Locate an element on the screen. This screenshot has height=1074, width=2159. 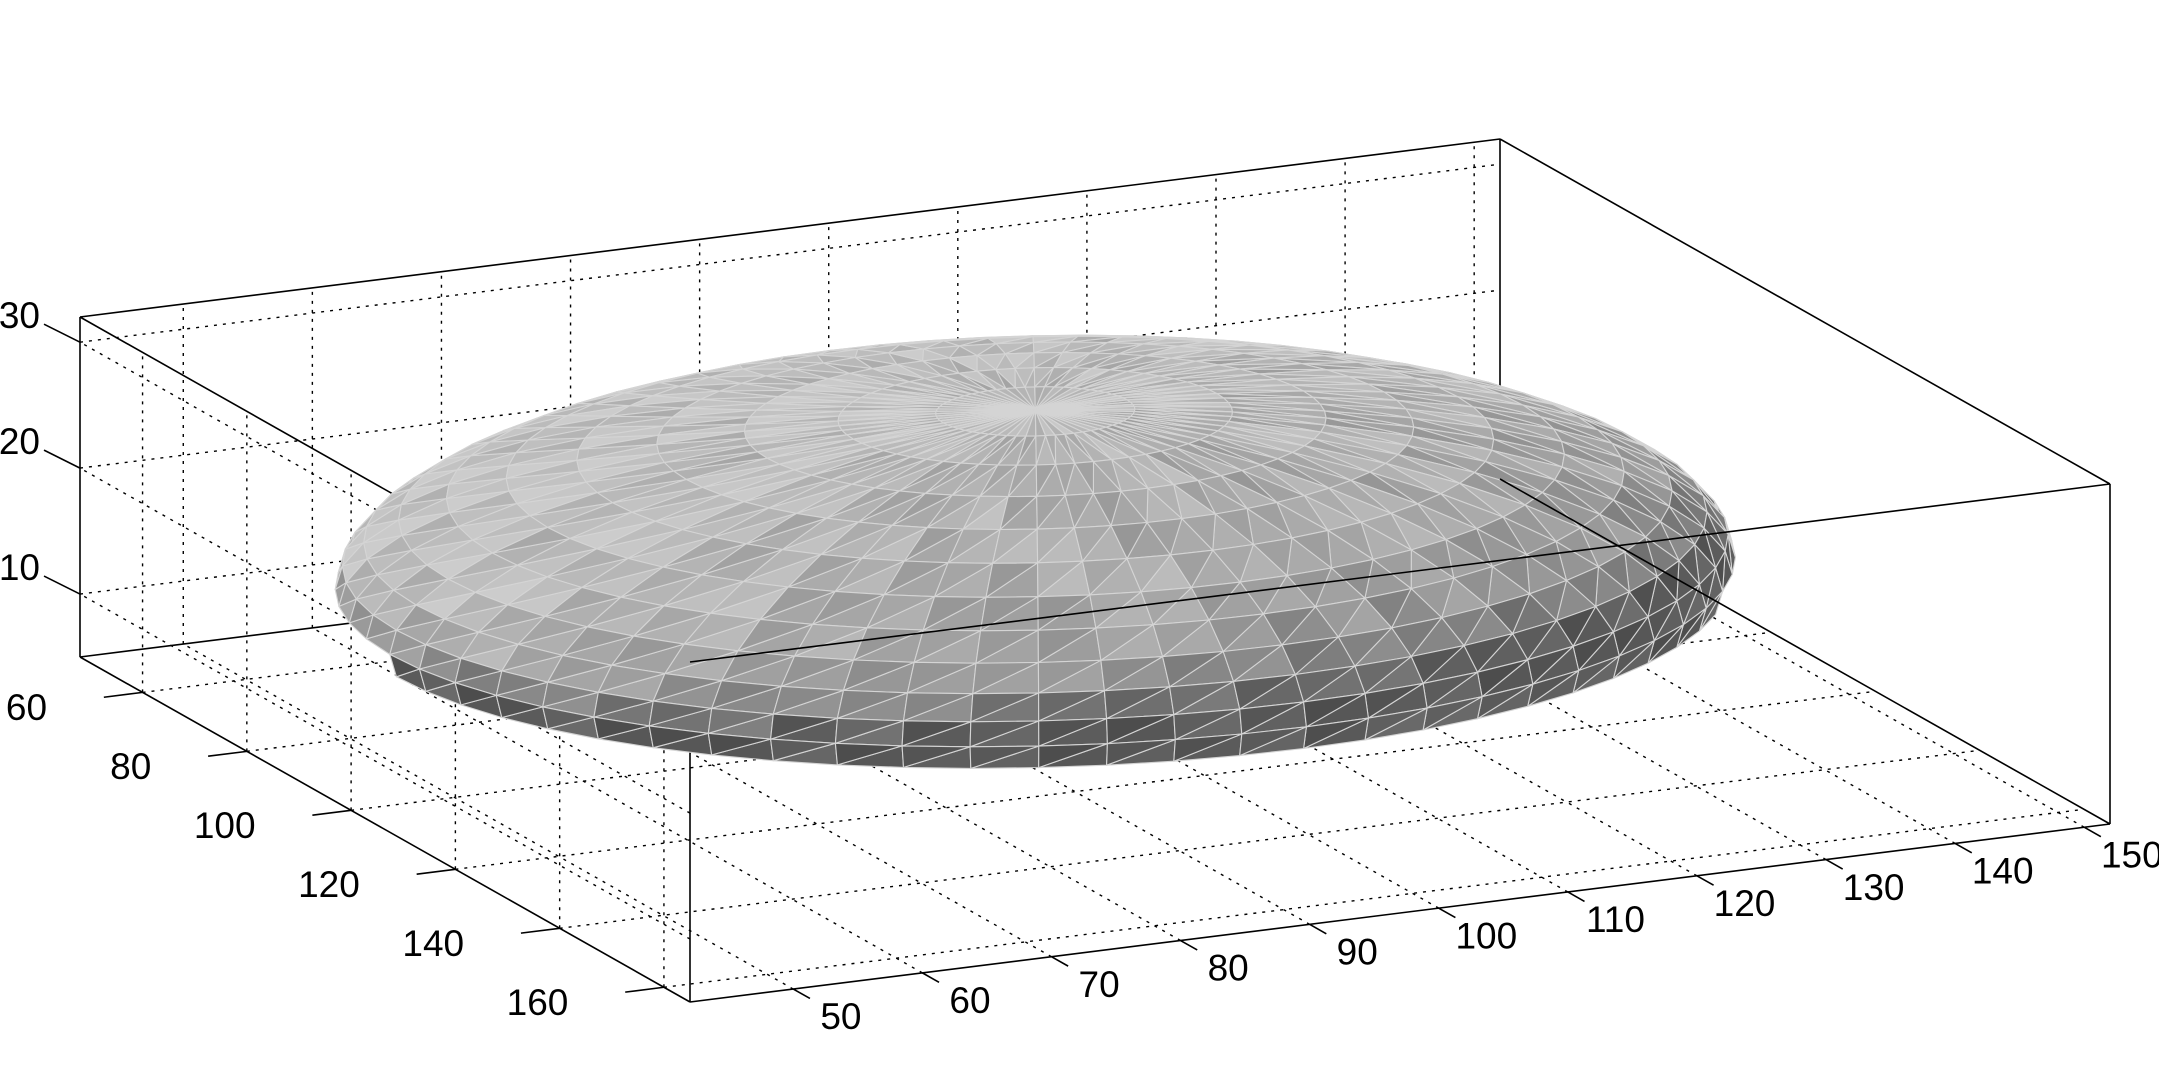
x-tick-label: 140 is located at coordinates (2003, 871).